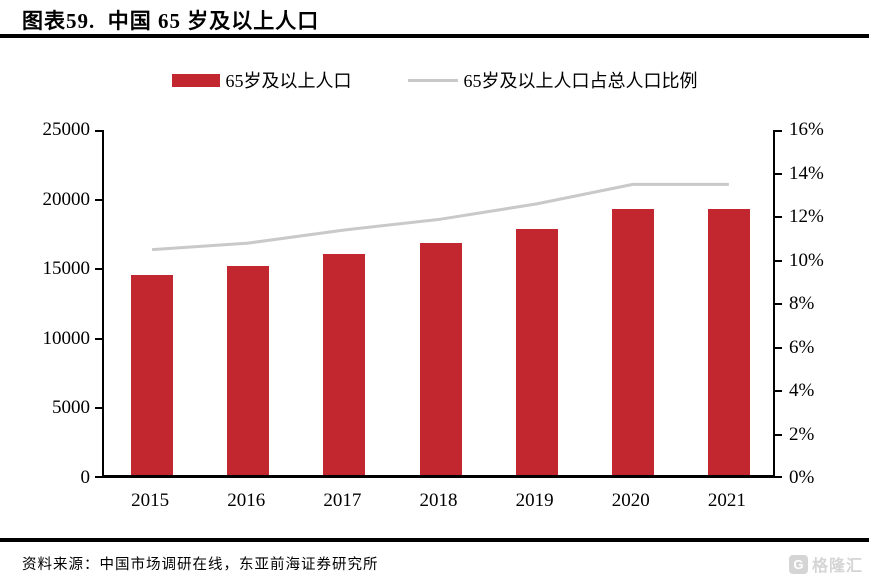  Describe the element at coordinates (806, 216) in the screenshot. I see `right-axis-label: 12%` at that location.